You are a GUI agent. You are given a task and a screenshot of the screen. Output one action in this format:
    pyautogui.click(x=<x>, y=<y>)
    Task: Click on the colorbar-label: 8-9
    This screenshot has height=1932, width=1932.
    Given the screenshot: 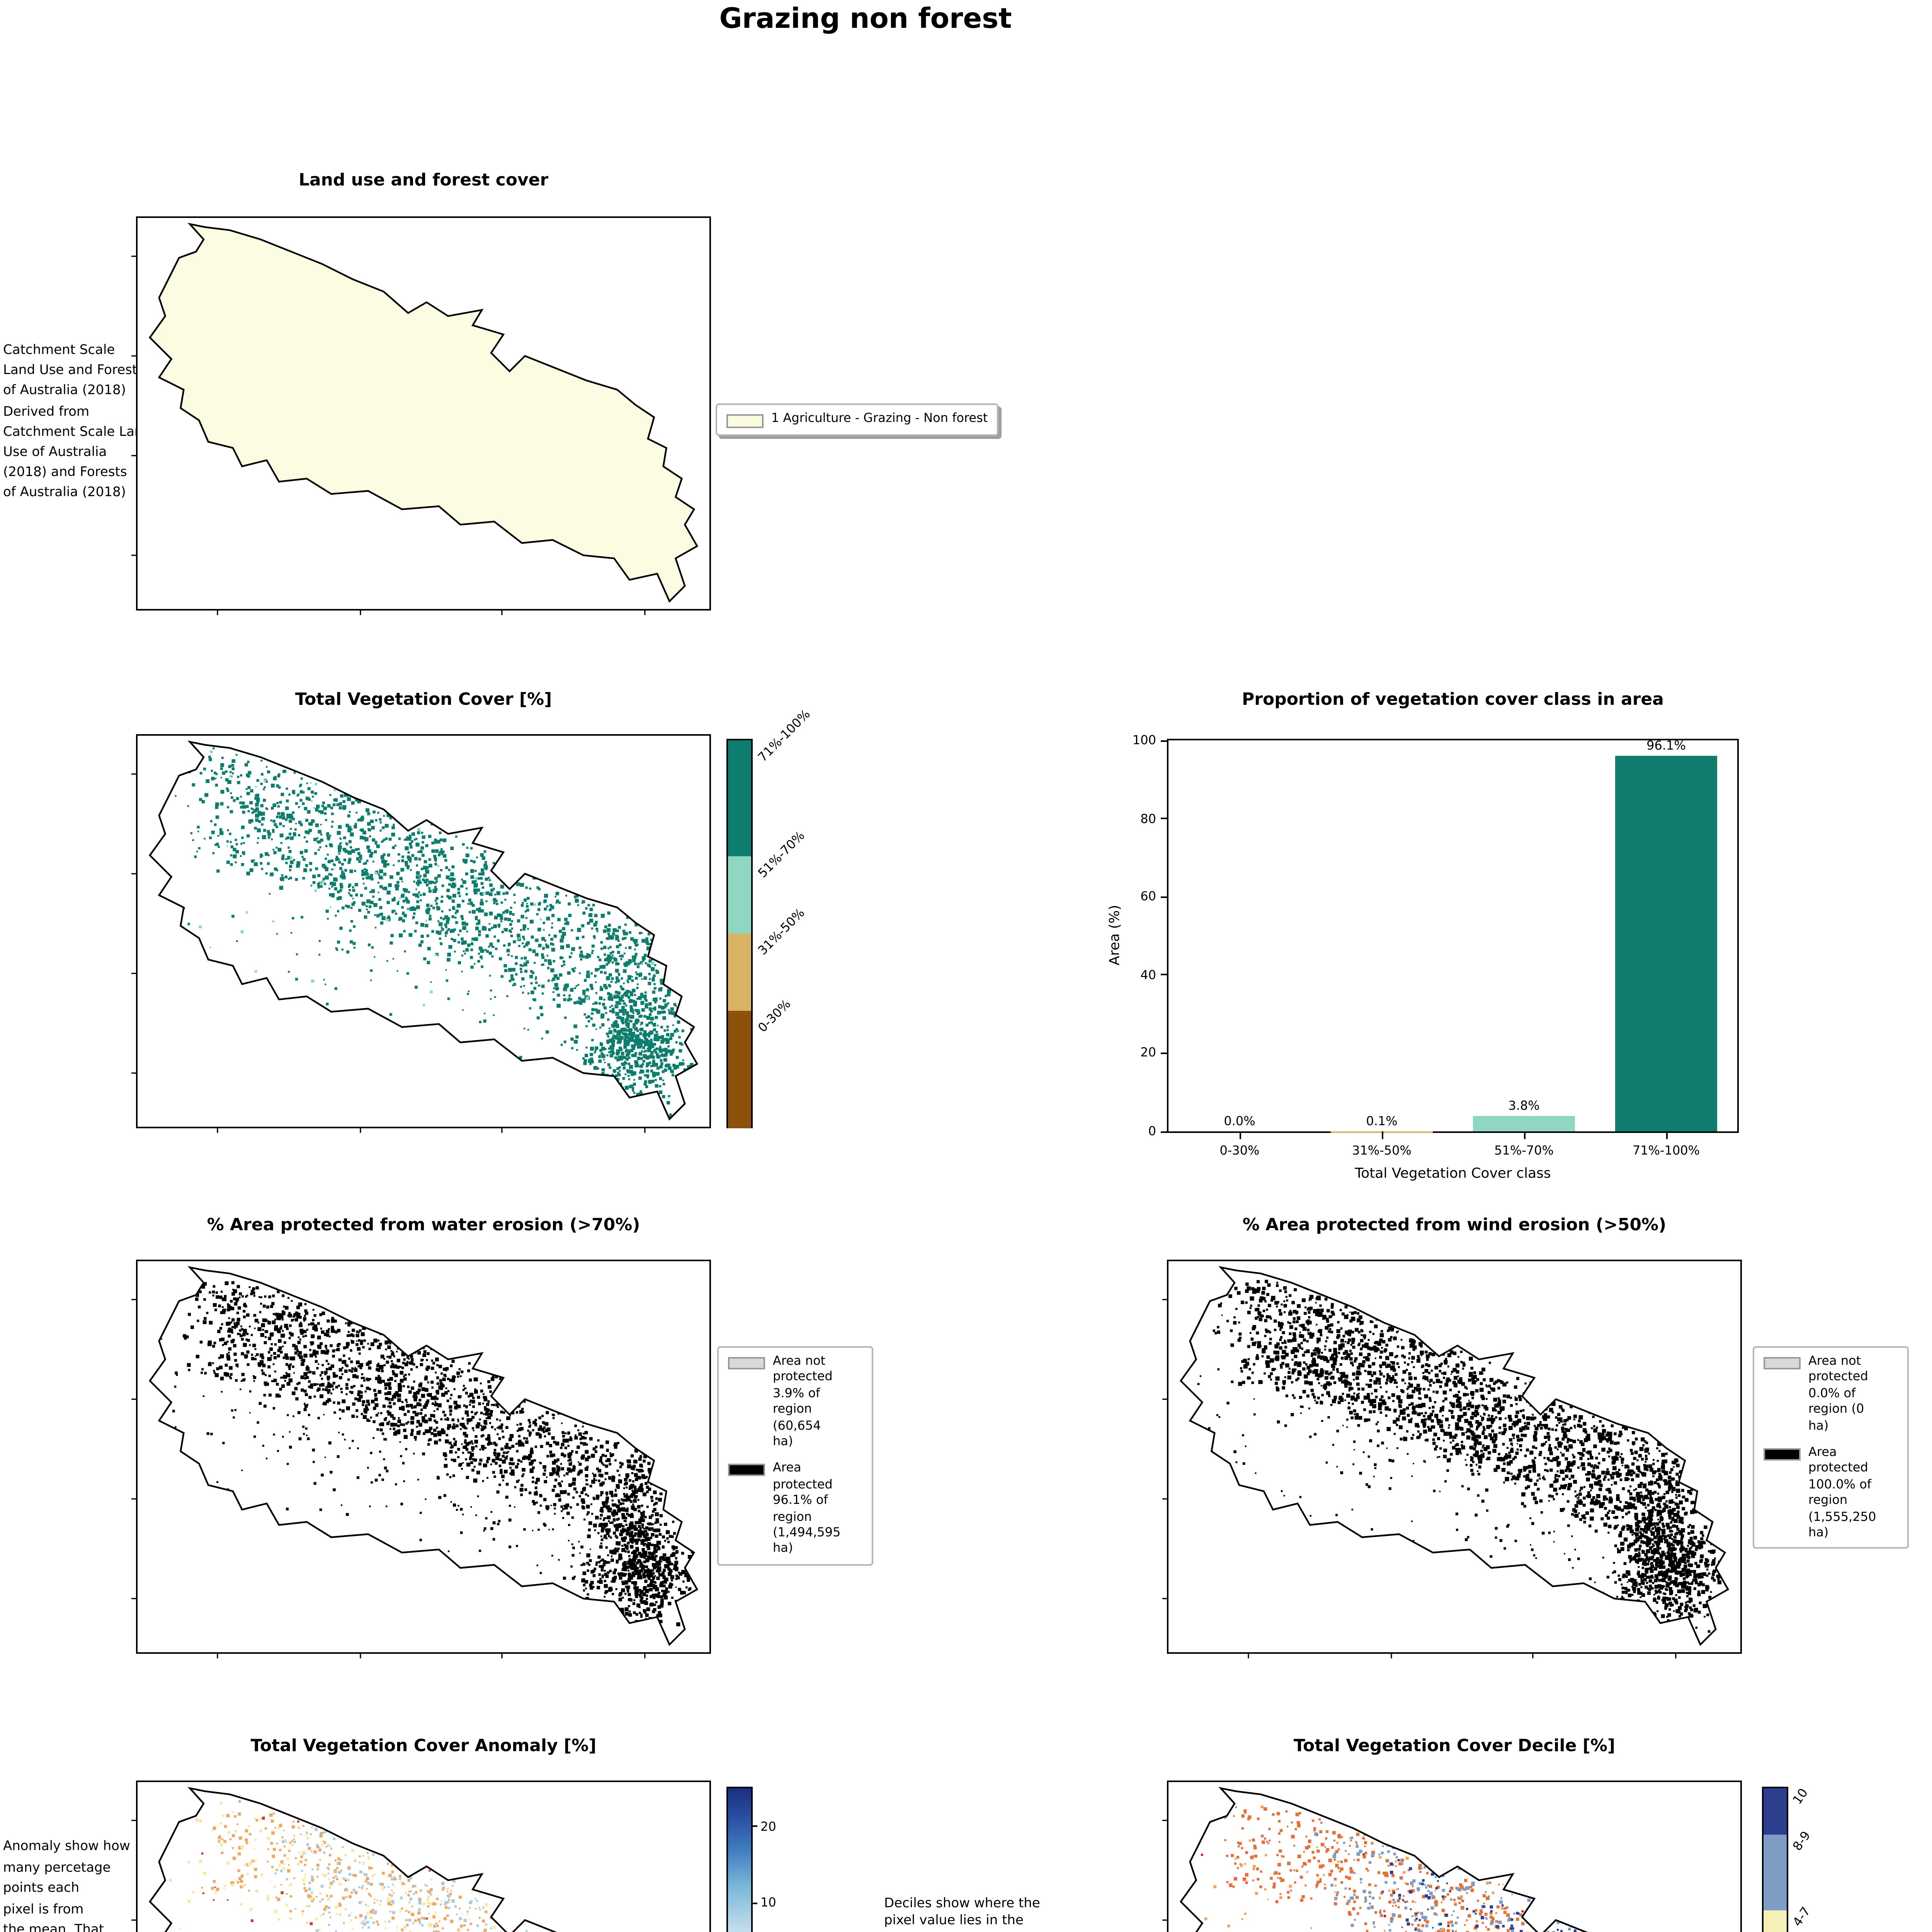 What is the action you would take?
    pyautogui.click(x=1801, y=1841)
    